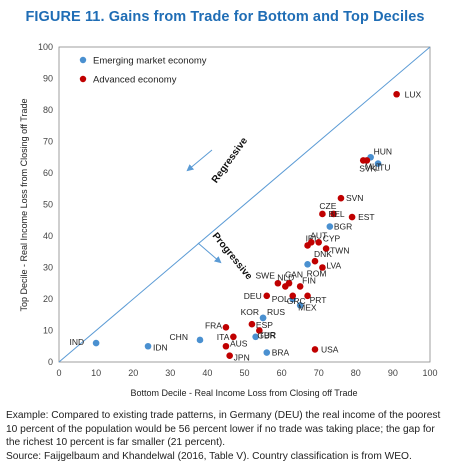  What do you see at coordinates (170, 373) in the screenshot?
I see `x-tick-label: 30` at bounding box center [170, 373].